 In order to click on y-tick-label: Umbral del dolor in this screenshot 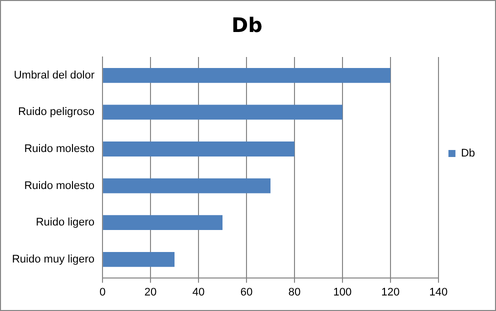, I will do `click(54, 75)`.